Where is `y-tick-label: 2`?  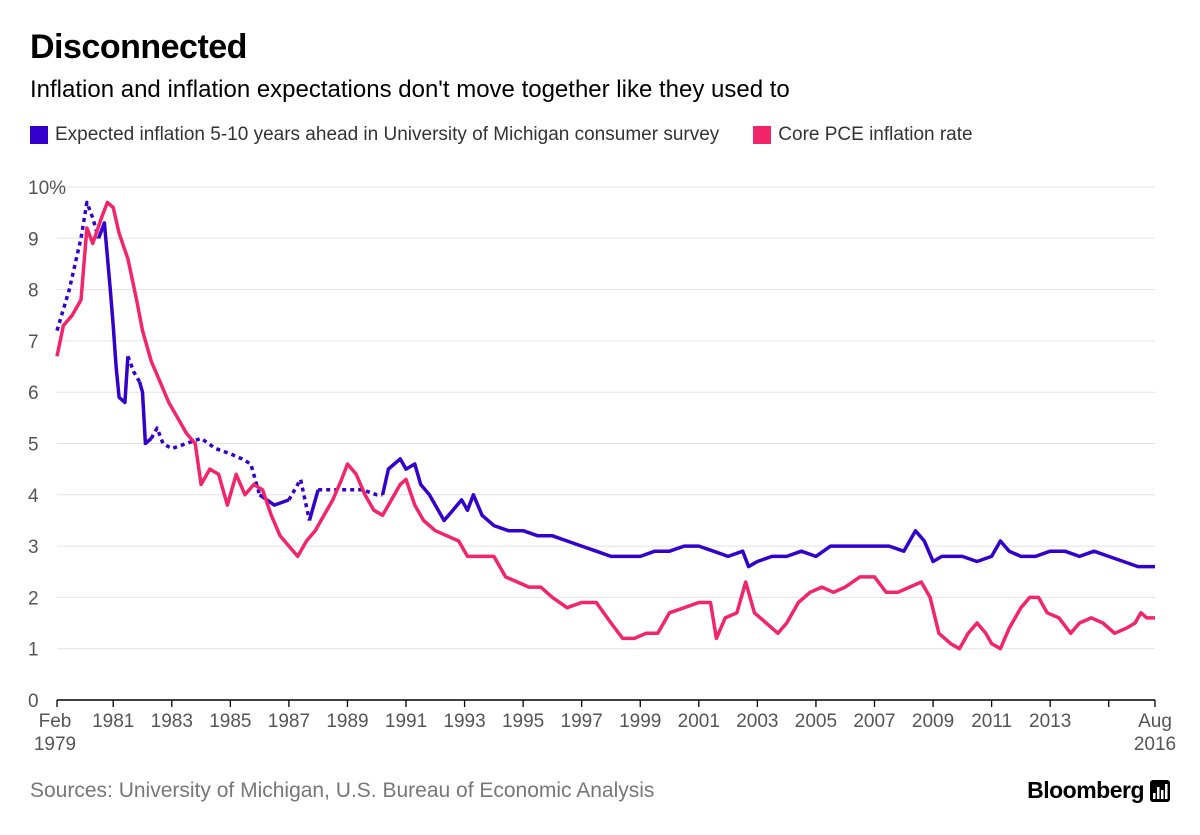
y-tick-label: 2 is located at coordinates (33, 598).